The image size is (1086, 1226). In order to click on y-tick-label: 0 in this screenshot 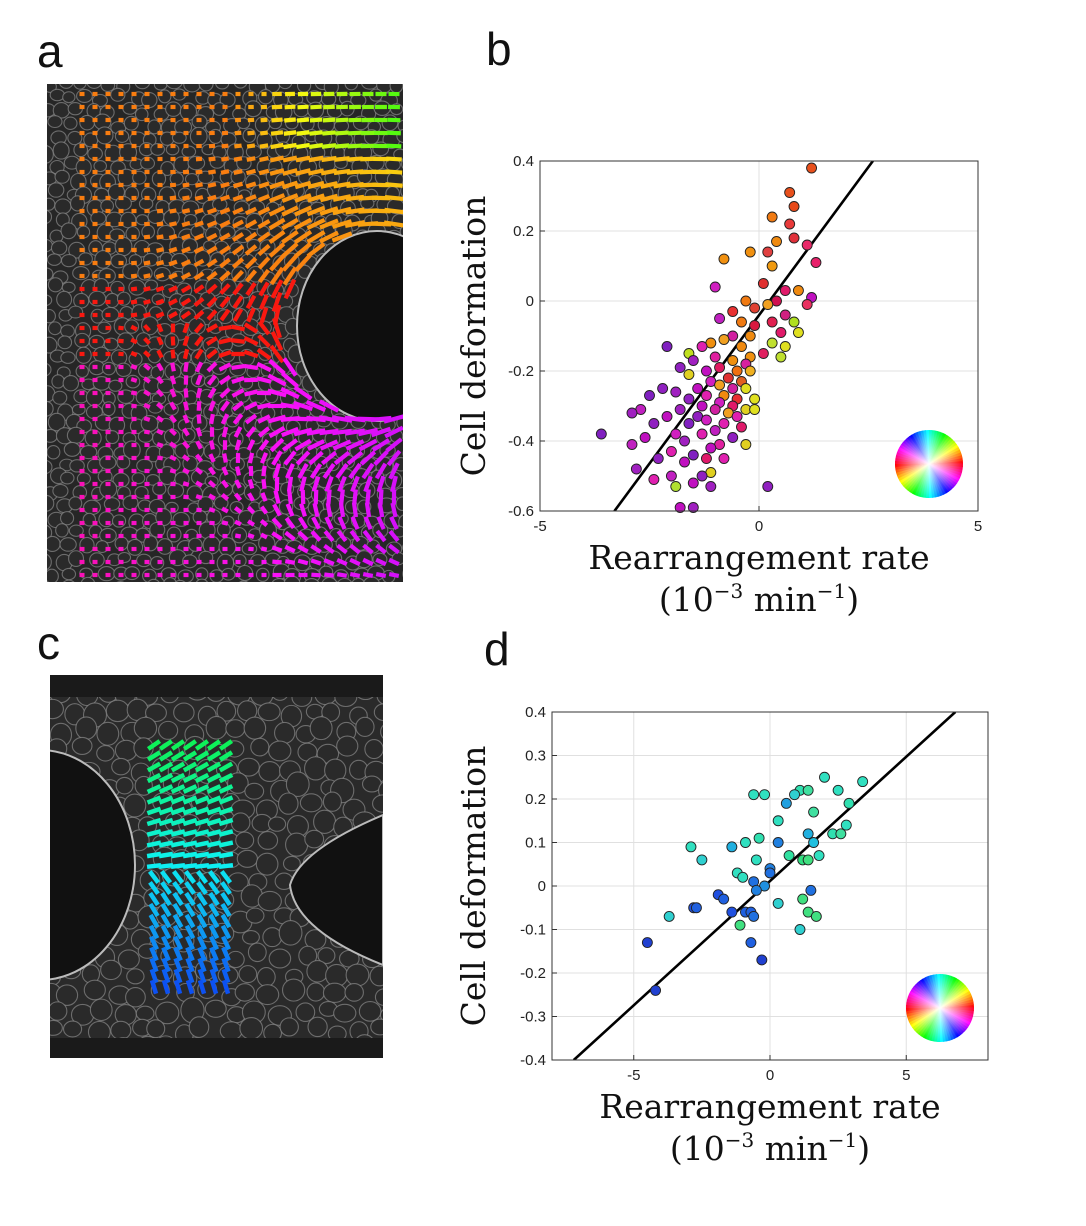, I will do `click(542, 886)`.